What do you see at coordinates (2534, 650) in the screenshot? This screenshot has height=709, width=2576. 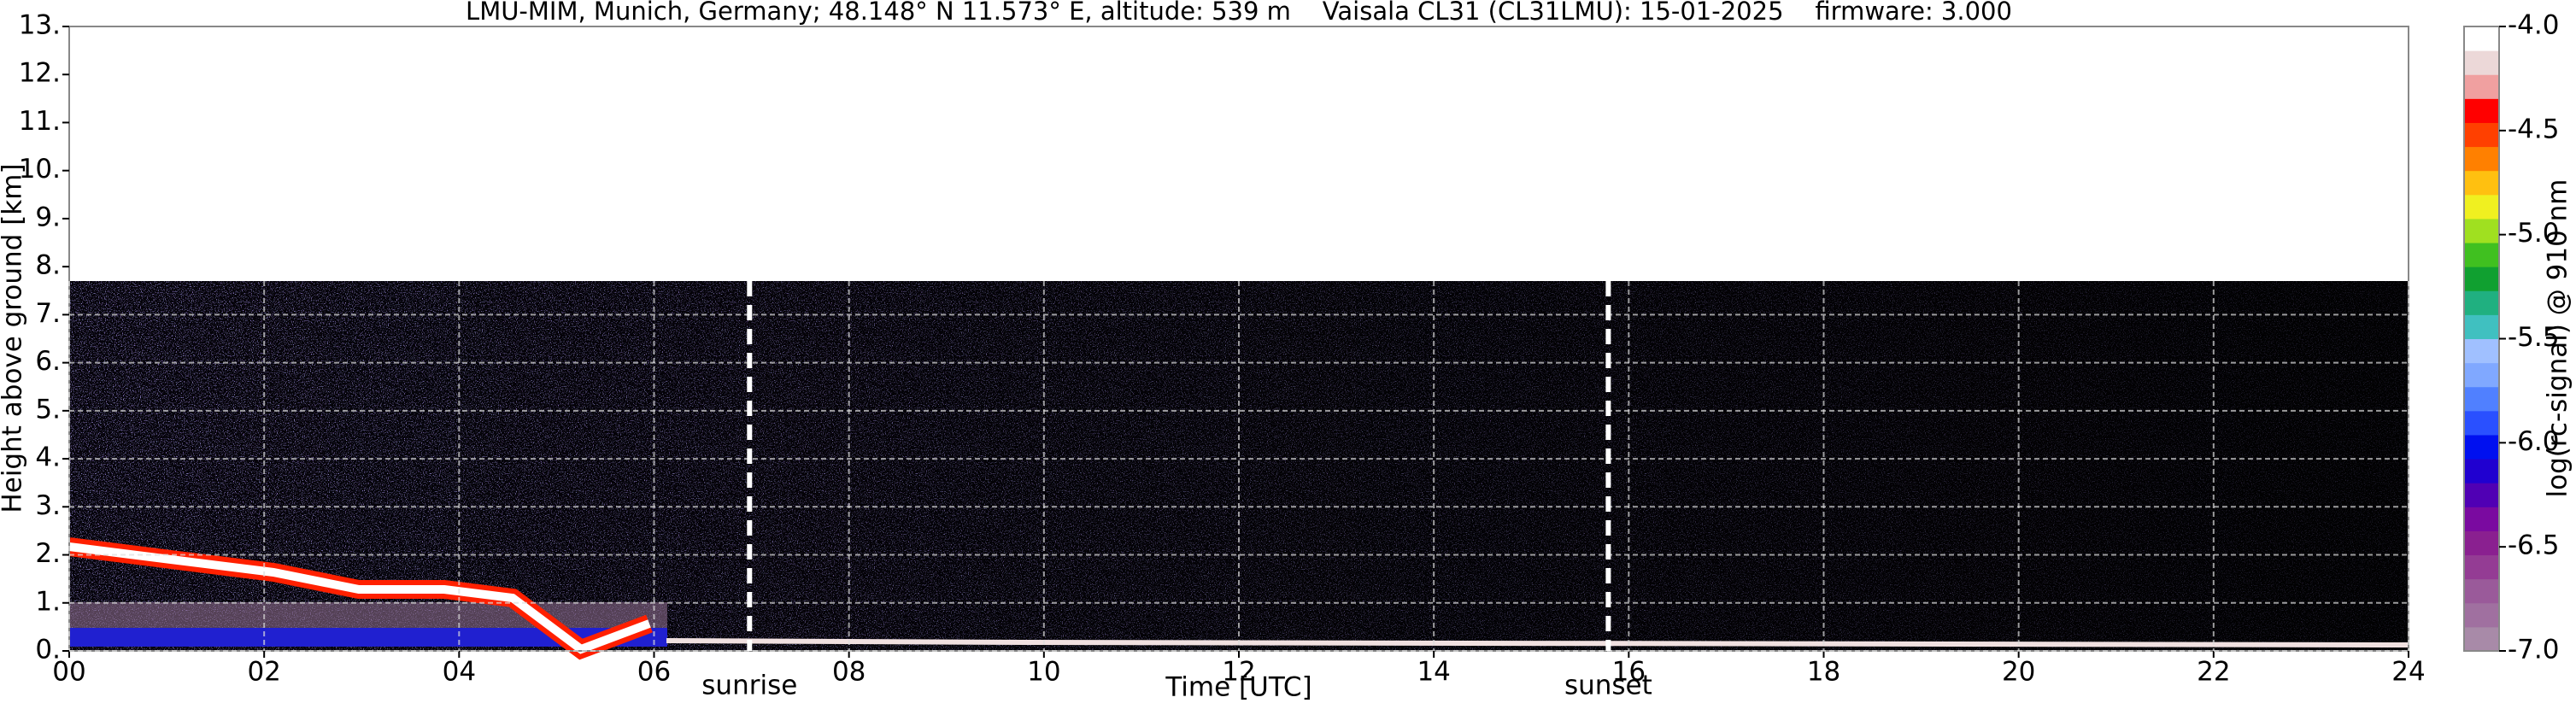 I see `colorbar-tick-label: -7.0` at bounding box center [2534, 650].